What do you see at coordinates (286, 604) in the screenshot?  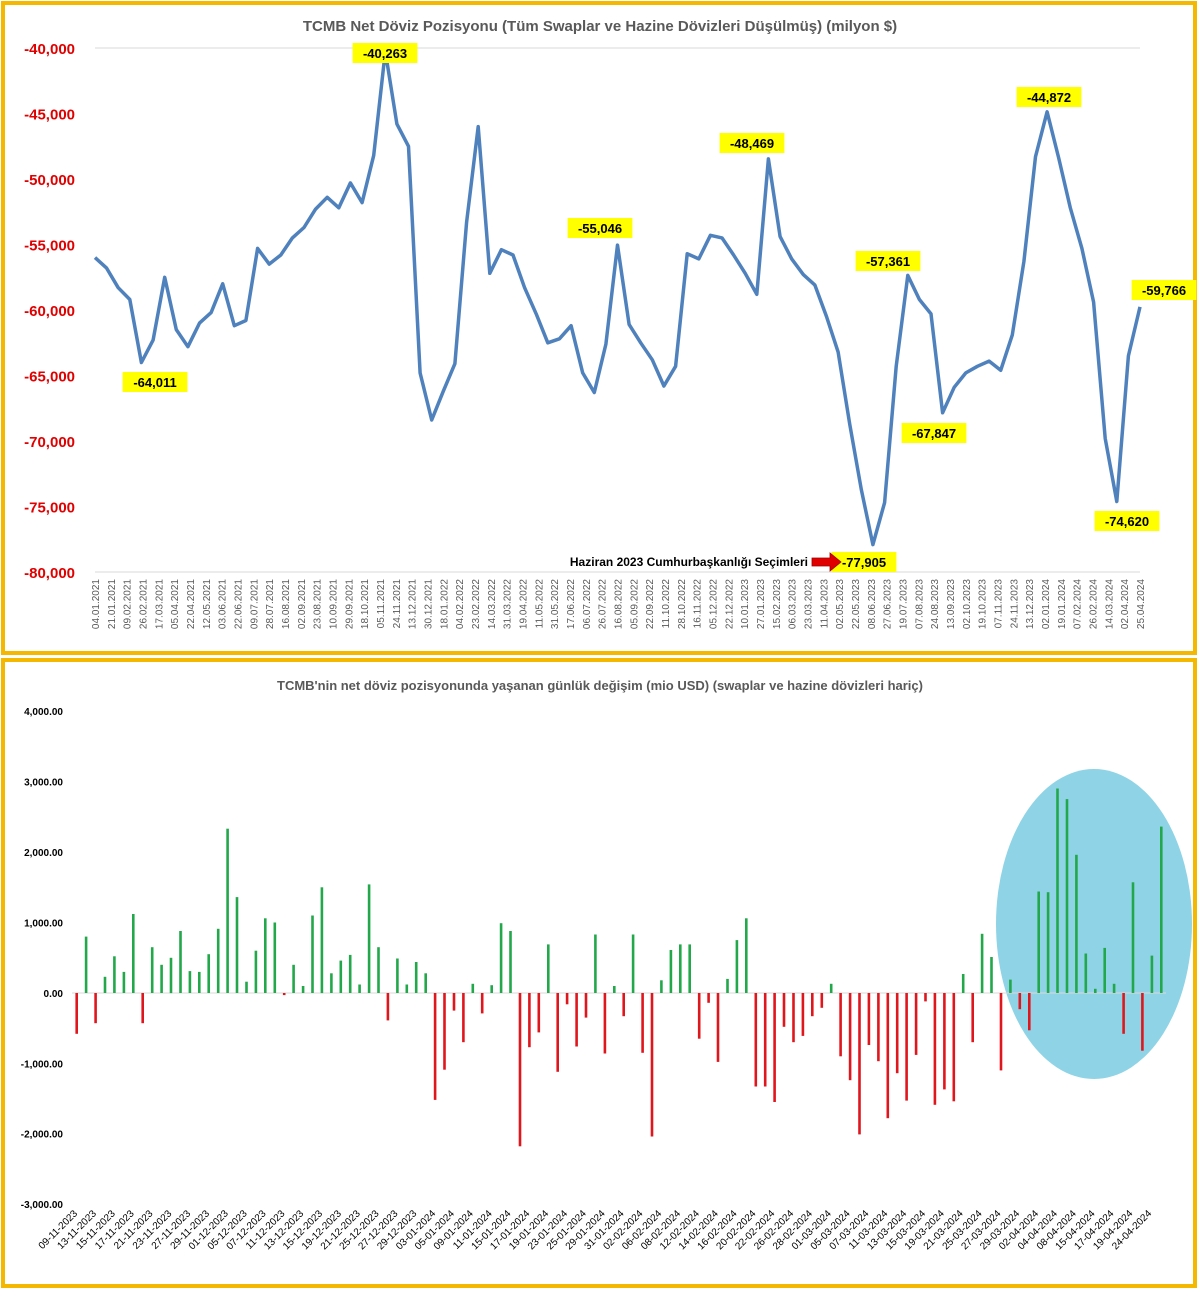 I see `x-tick-label: 16.08.2021` at bounding box center [286, 604].